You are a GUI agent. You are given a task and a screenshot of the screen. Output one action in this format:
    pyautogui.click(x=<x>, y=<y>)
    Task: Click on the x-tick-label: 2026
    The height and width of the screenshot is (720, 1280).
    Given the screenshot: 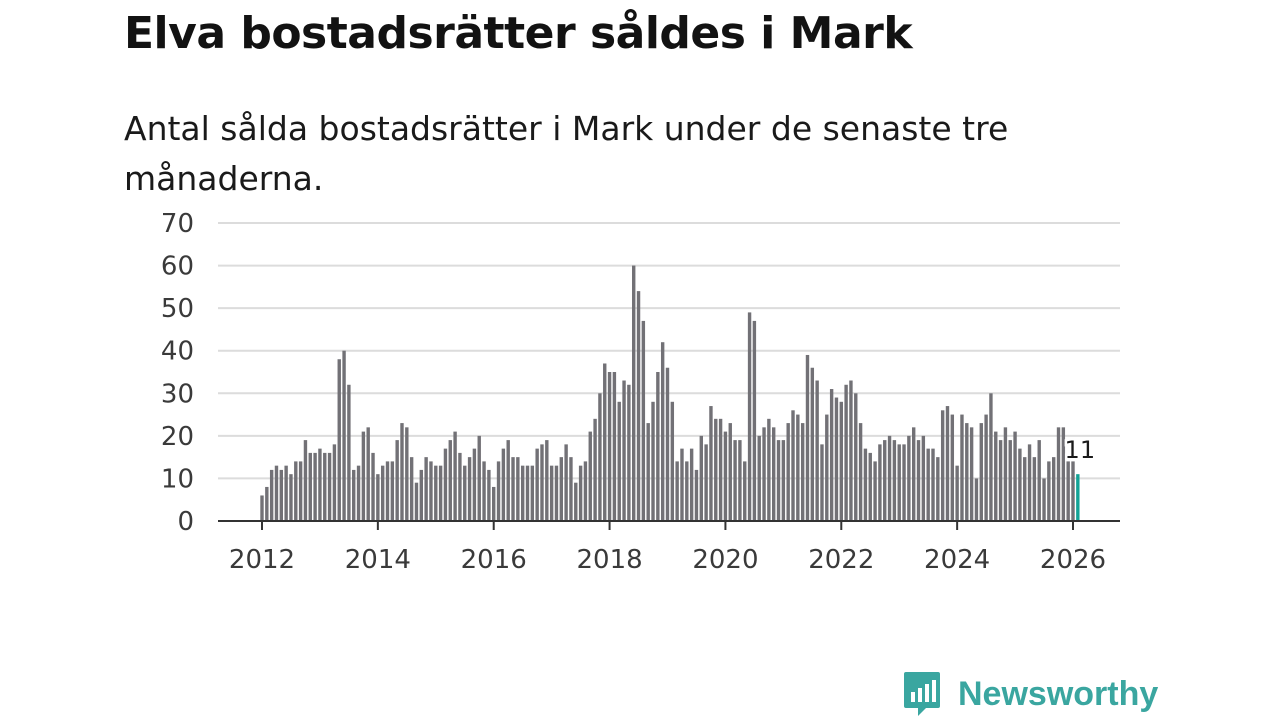 What is the action you would take?
    pyautogui.click(x=1073, y=560)
    